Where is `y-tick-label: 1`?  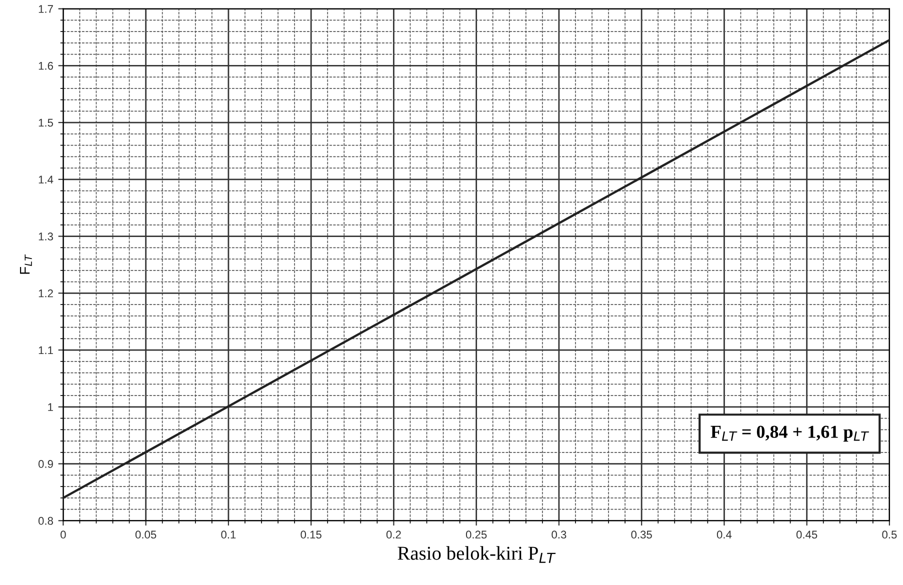 y-tick-label: 1 is located at coordinates (50, 407).